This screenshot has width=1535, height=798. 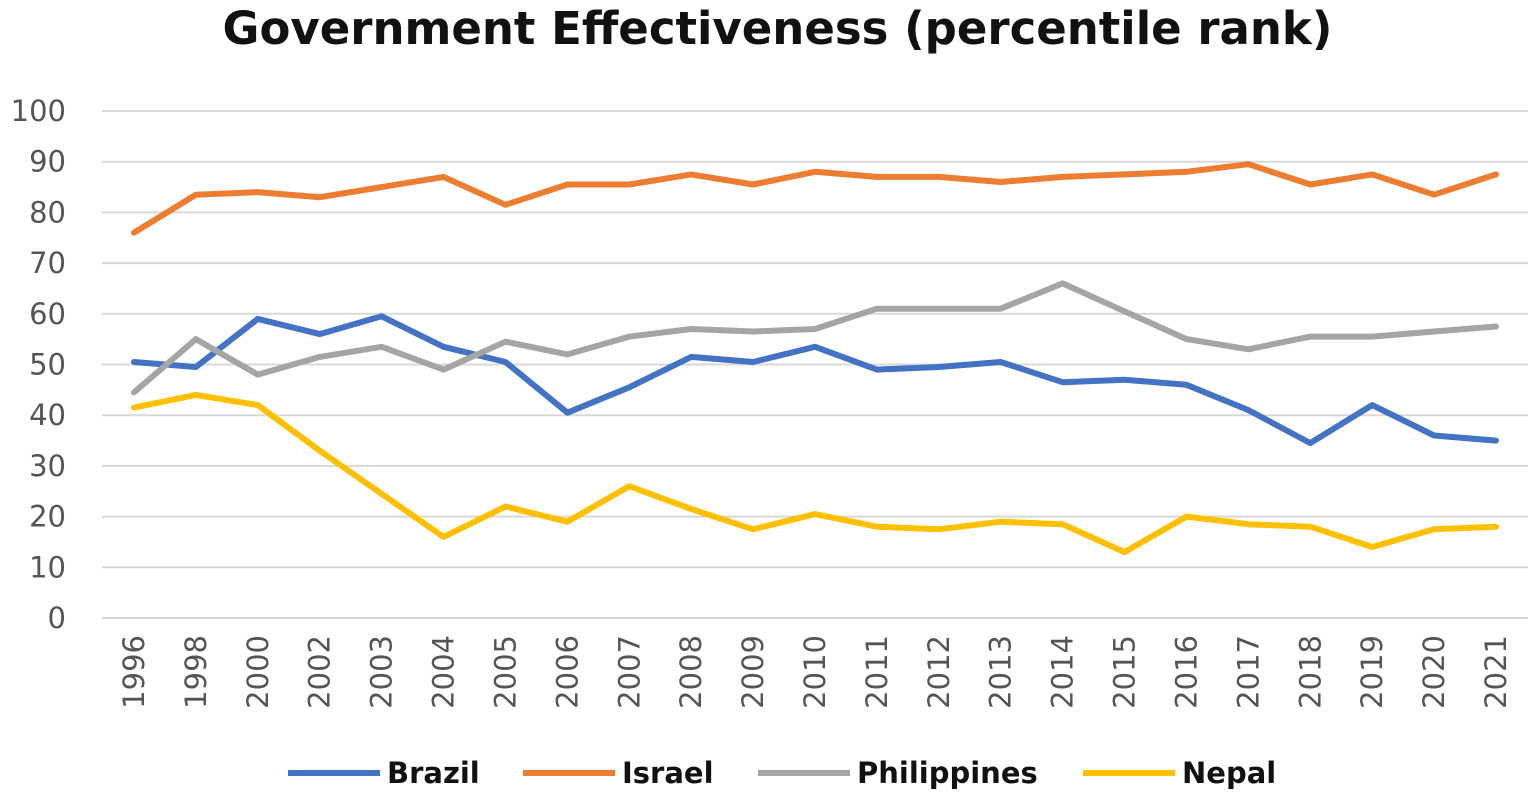 What do you see at coordinates (877, 672) in the screenshot?
I see `x-tick-label-2011: 2011` at bounding box center [877, 672].